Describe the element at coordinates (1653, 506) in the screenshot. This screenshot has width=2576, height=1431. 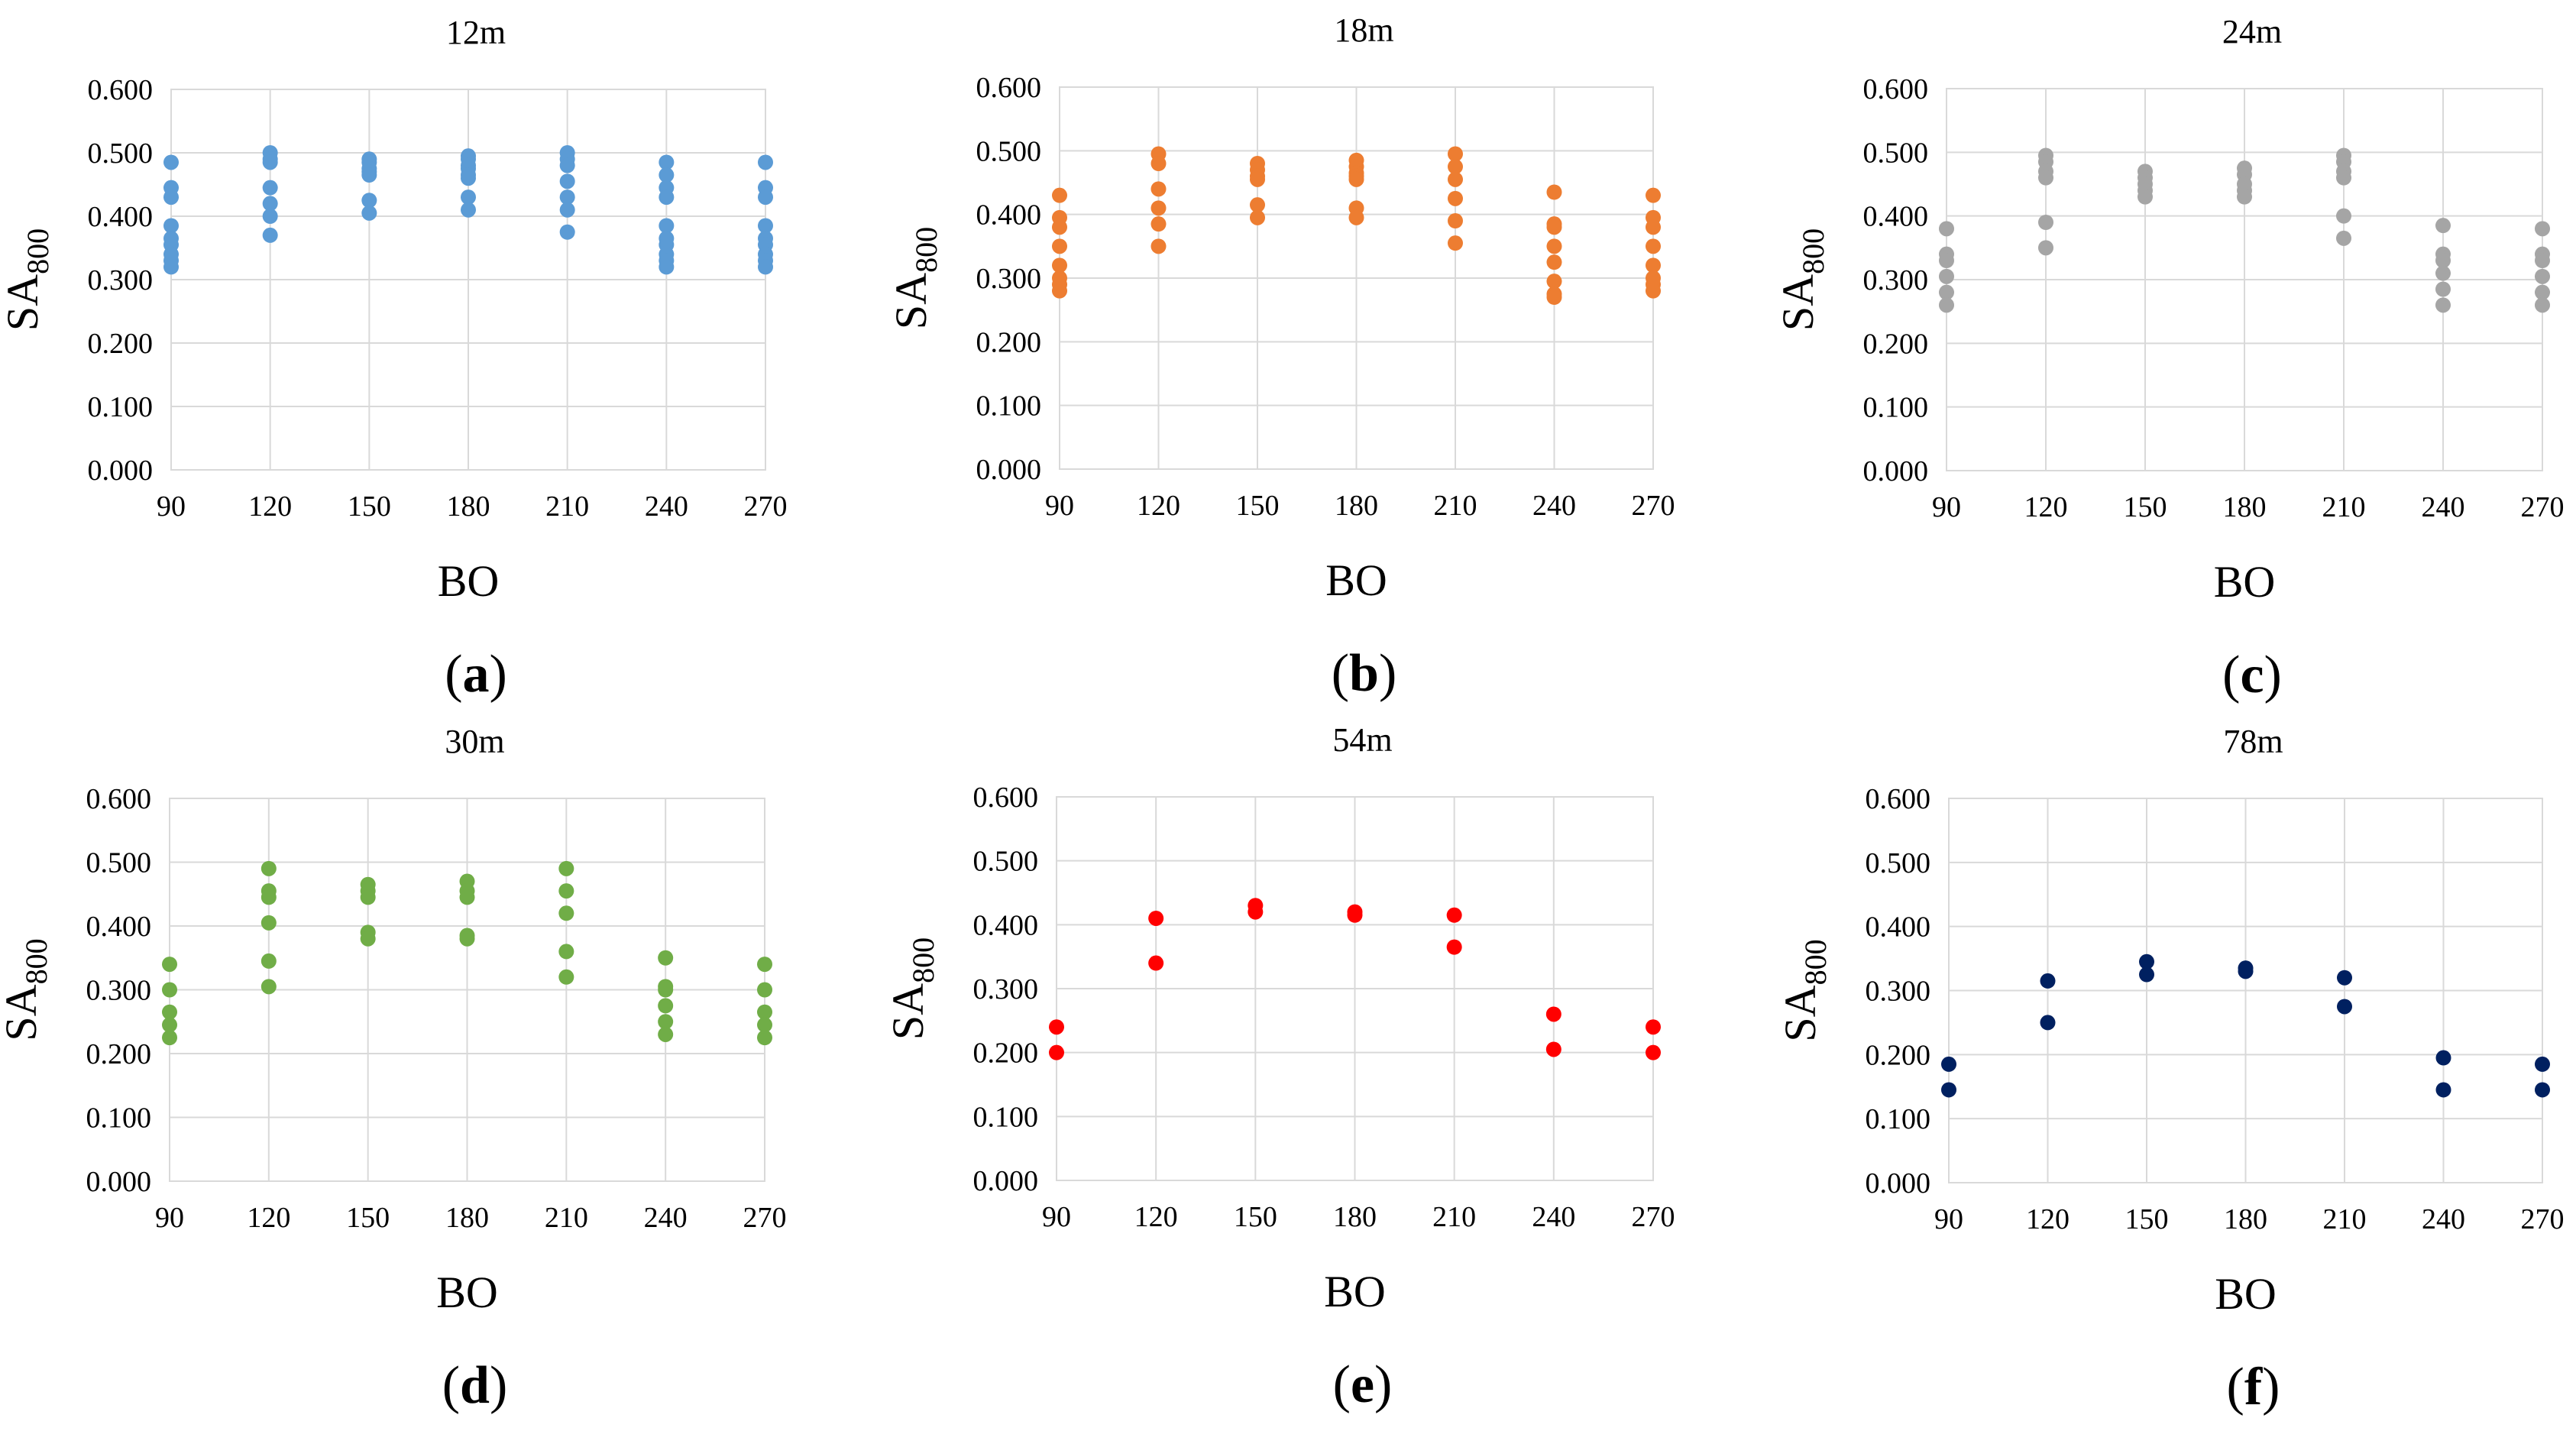
I see `x-tick-label: 270` at that location.